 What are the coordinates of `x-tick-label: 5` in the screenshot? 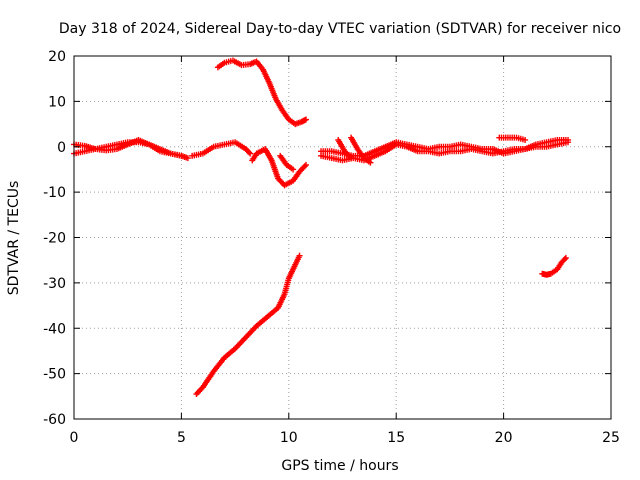 It's located at (181, 438).